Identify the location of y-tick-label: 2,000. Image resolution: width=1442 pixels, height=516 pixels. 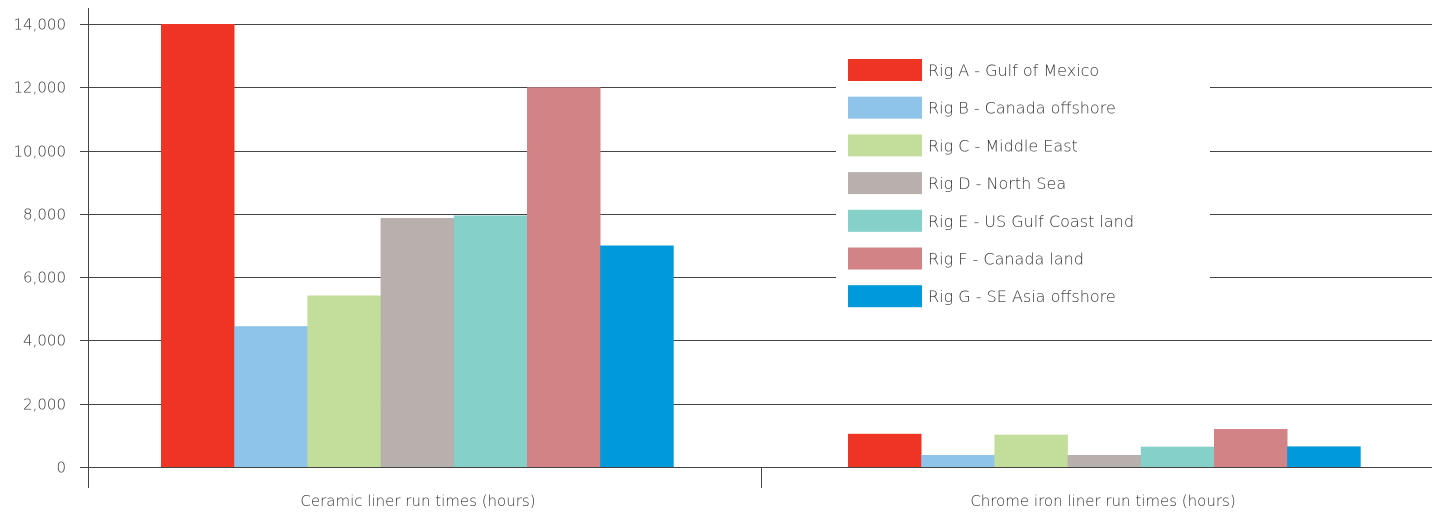
(44, 405).